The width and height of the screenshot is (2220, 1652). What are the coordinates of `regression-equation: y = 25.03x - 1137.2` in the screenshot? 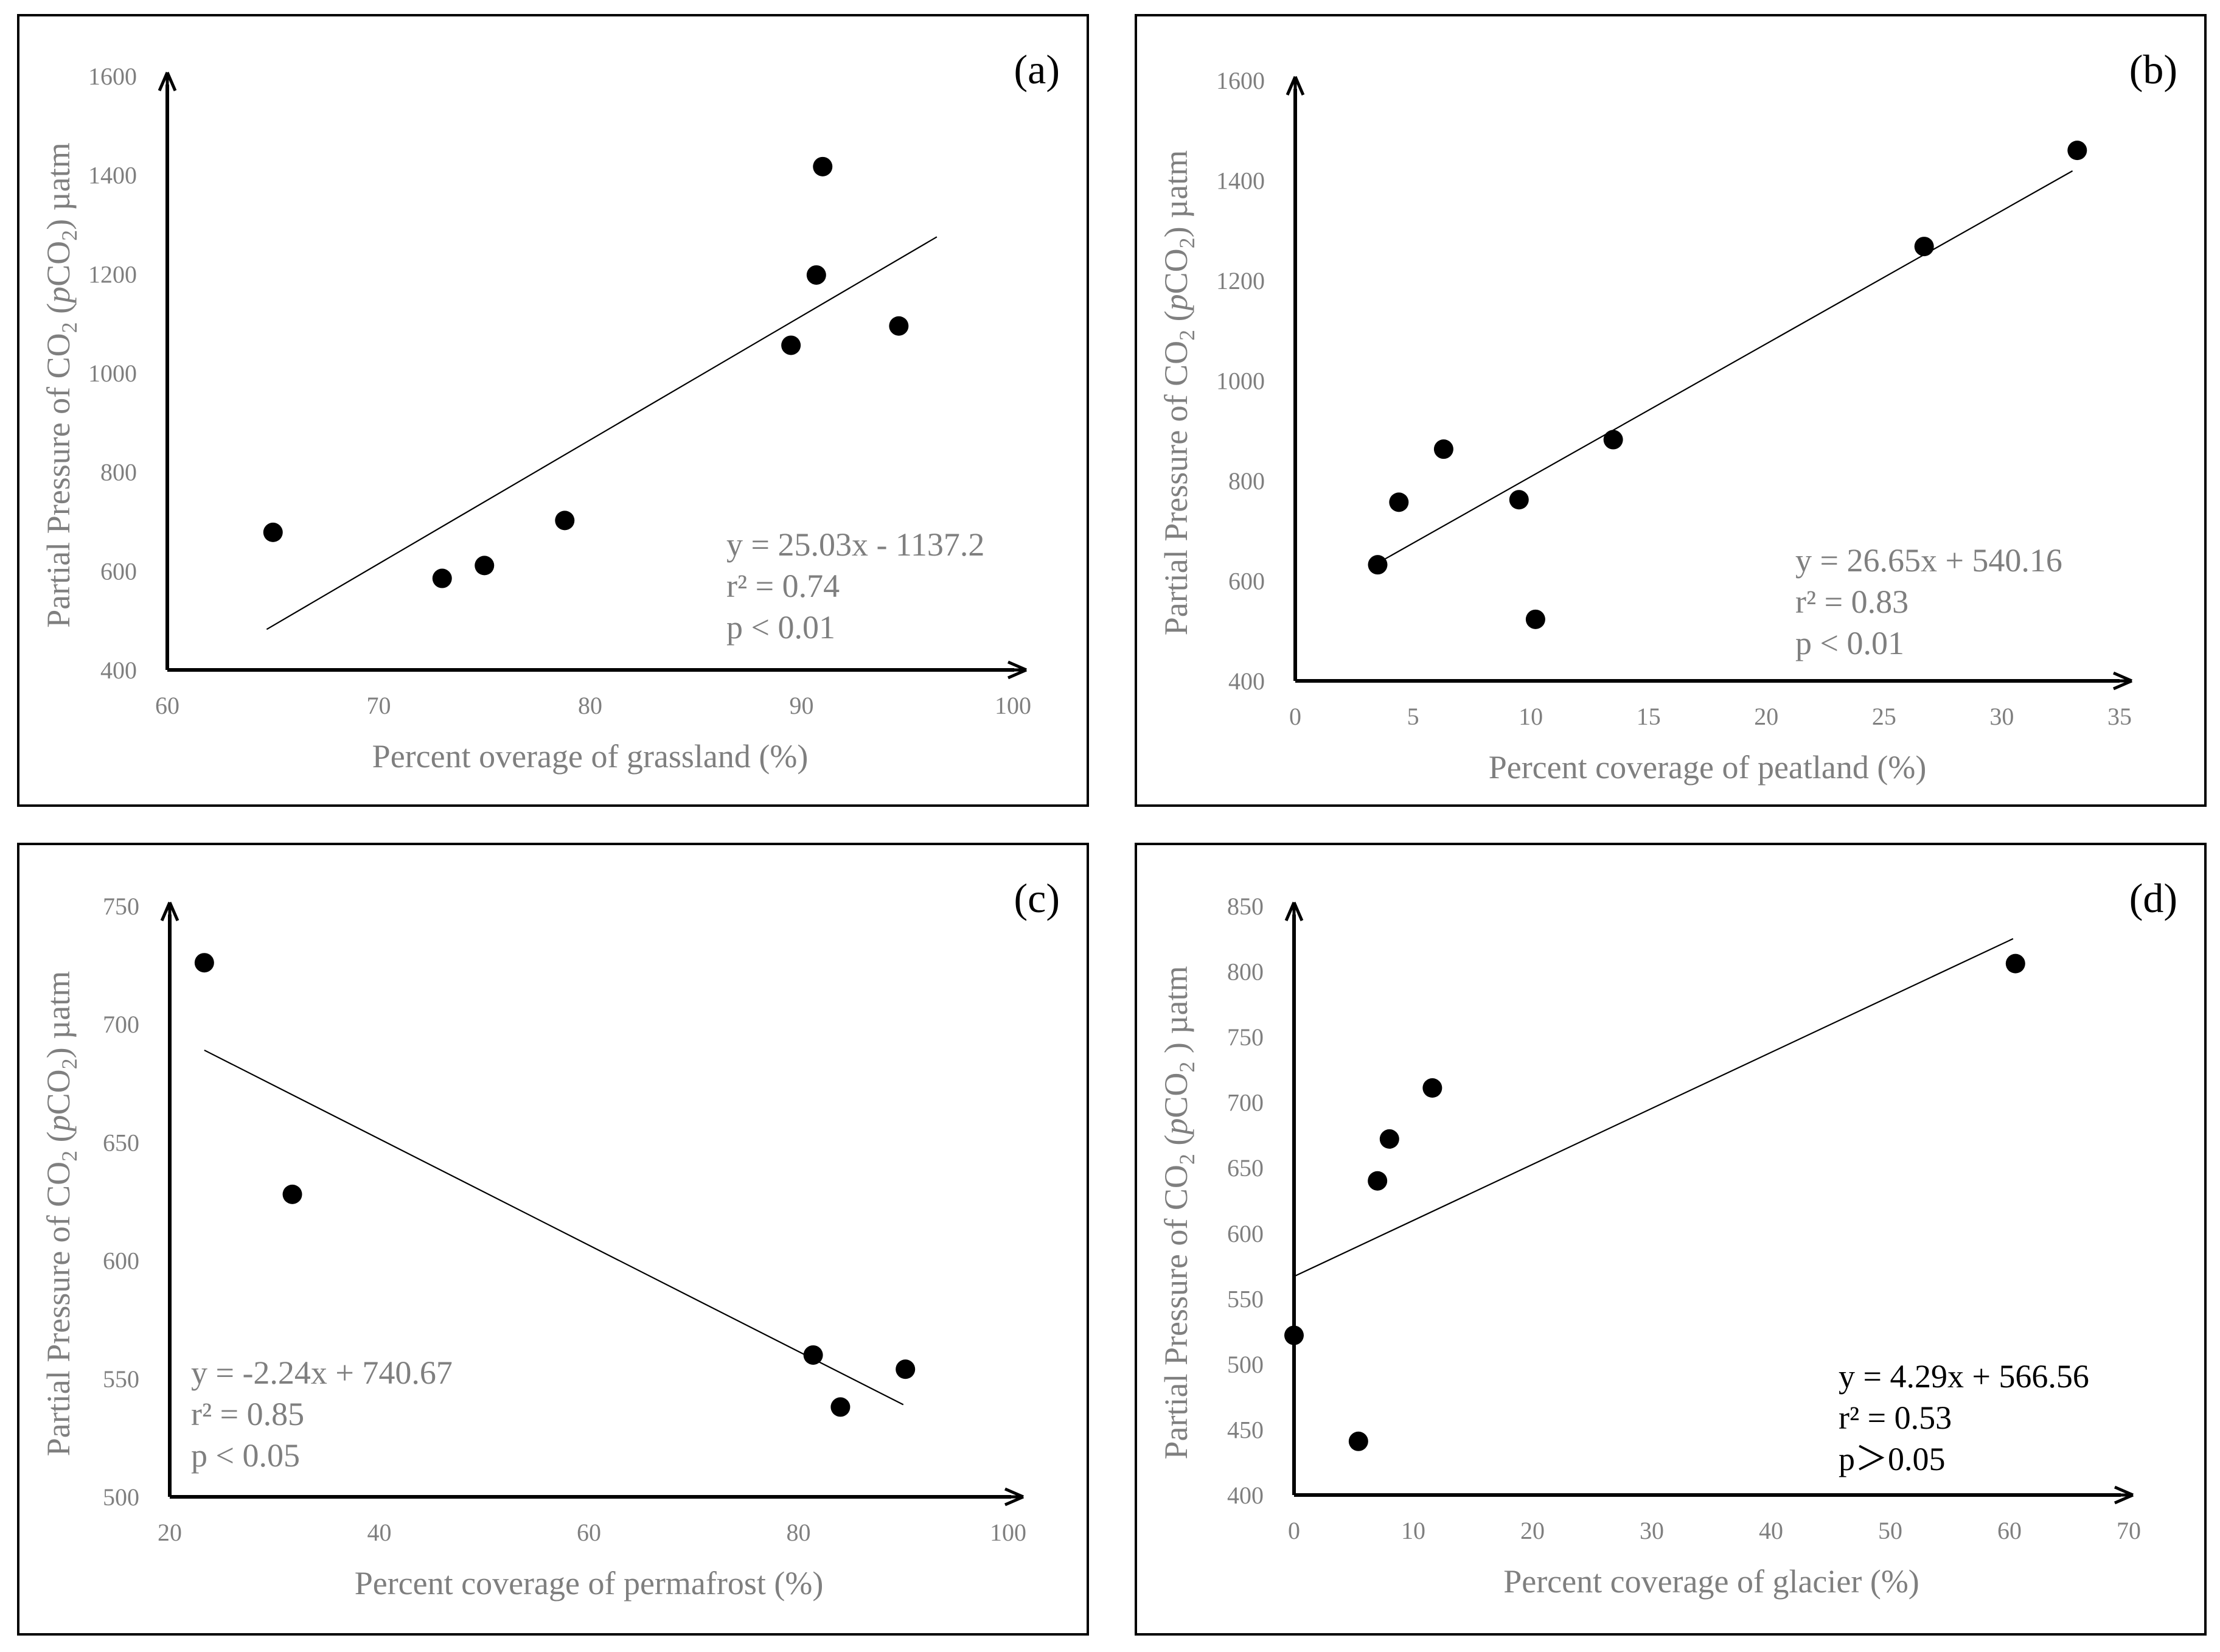 It's located at (855, 544).